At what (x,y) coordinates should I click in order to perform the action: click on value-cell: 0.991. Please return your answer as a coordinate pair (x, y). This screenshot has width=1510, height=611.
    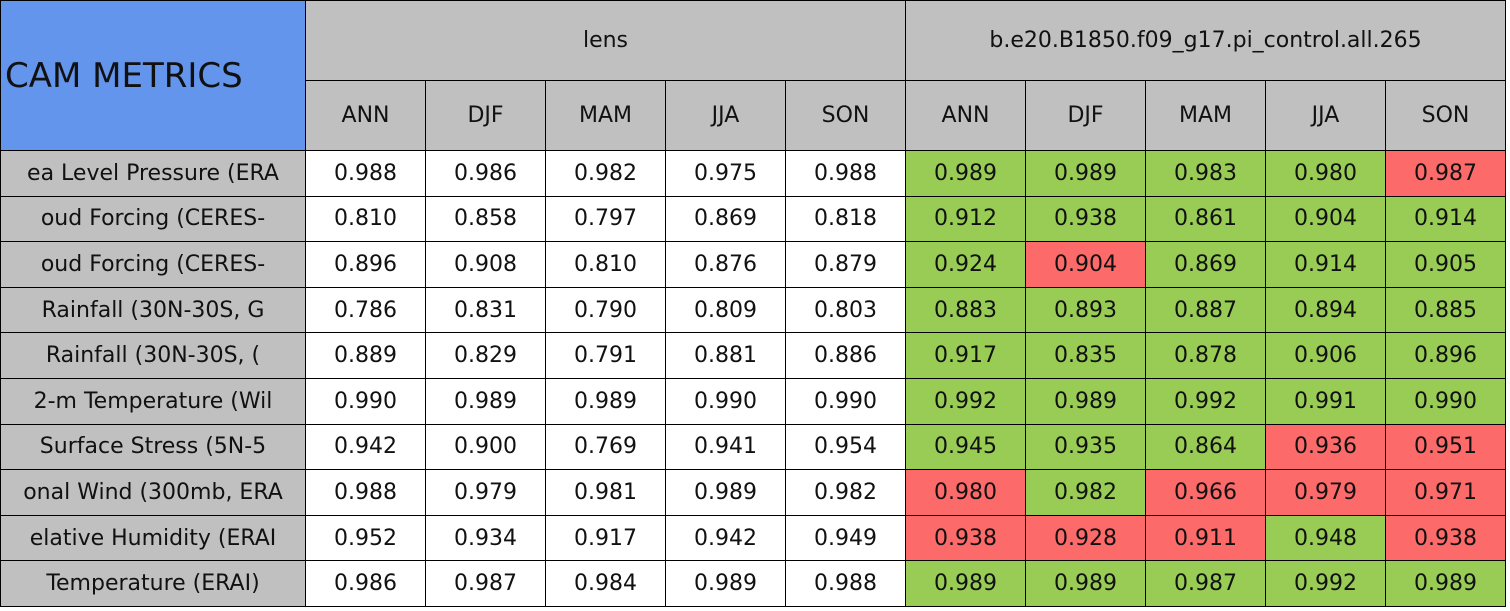
    Looking at the image, I should click on (1325, 401).